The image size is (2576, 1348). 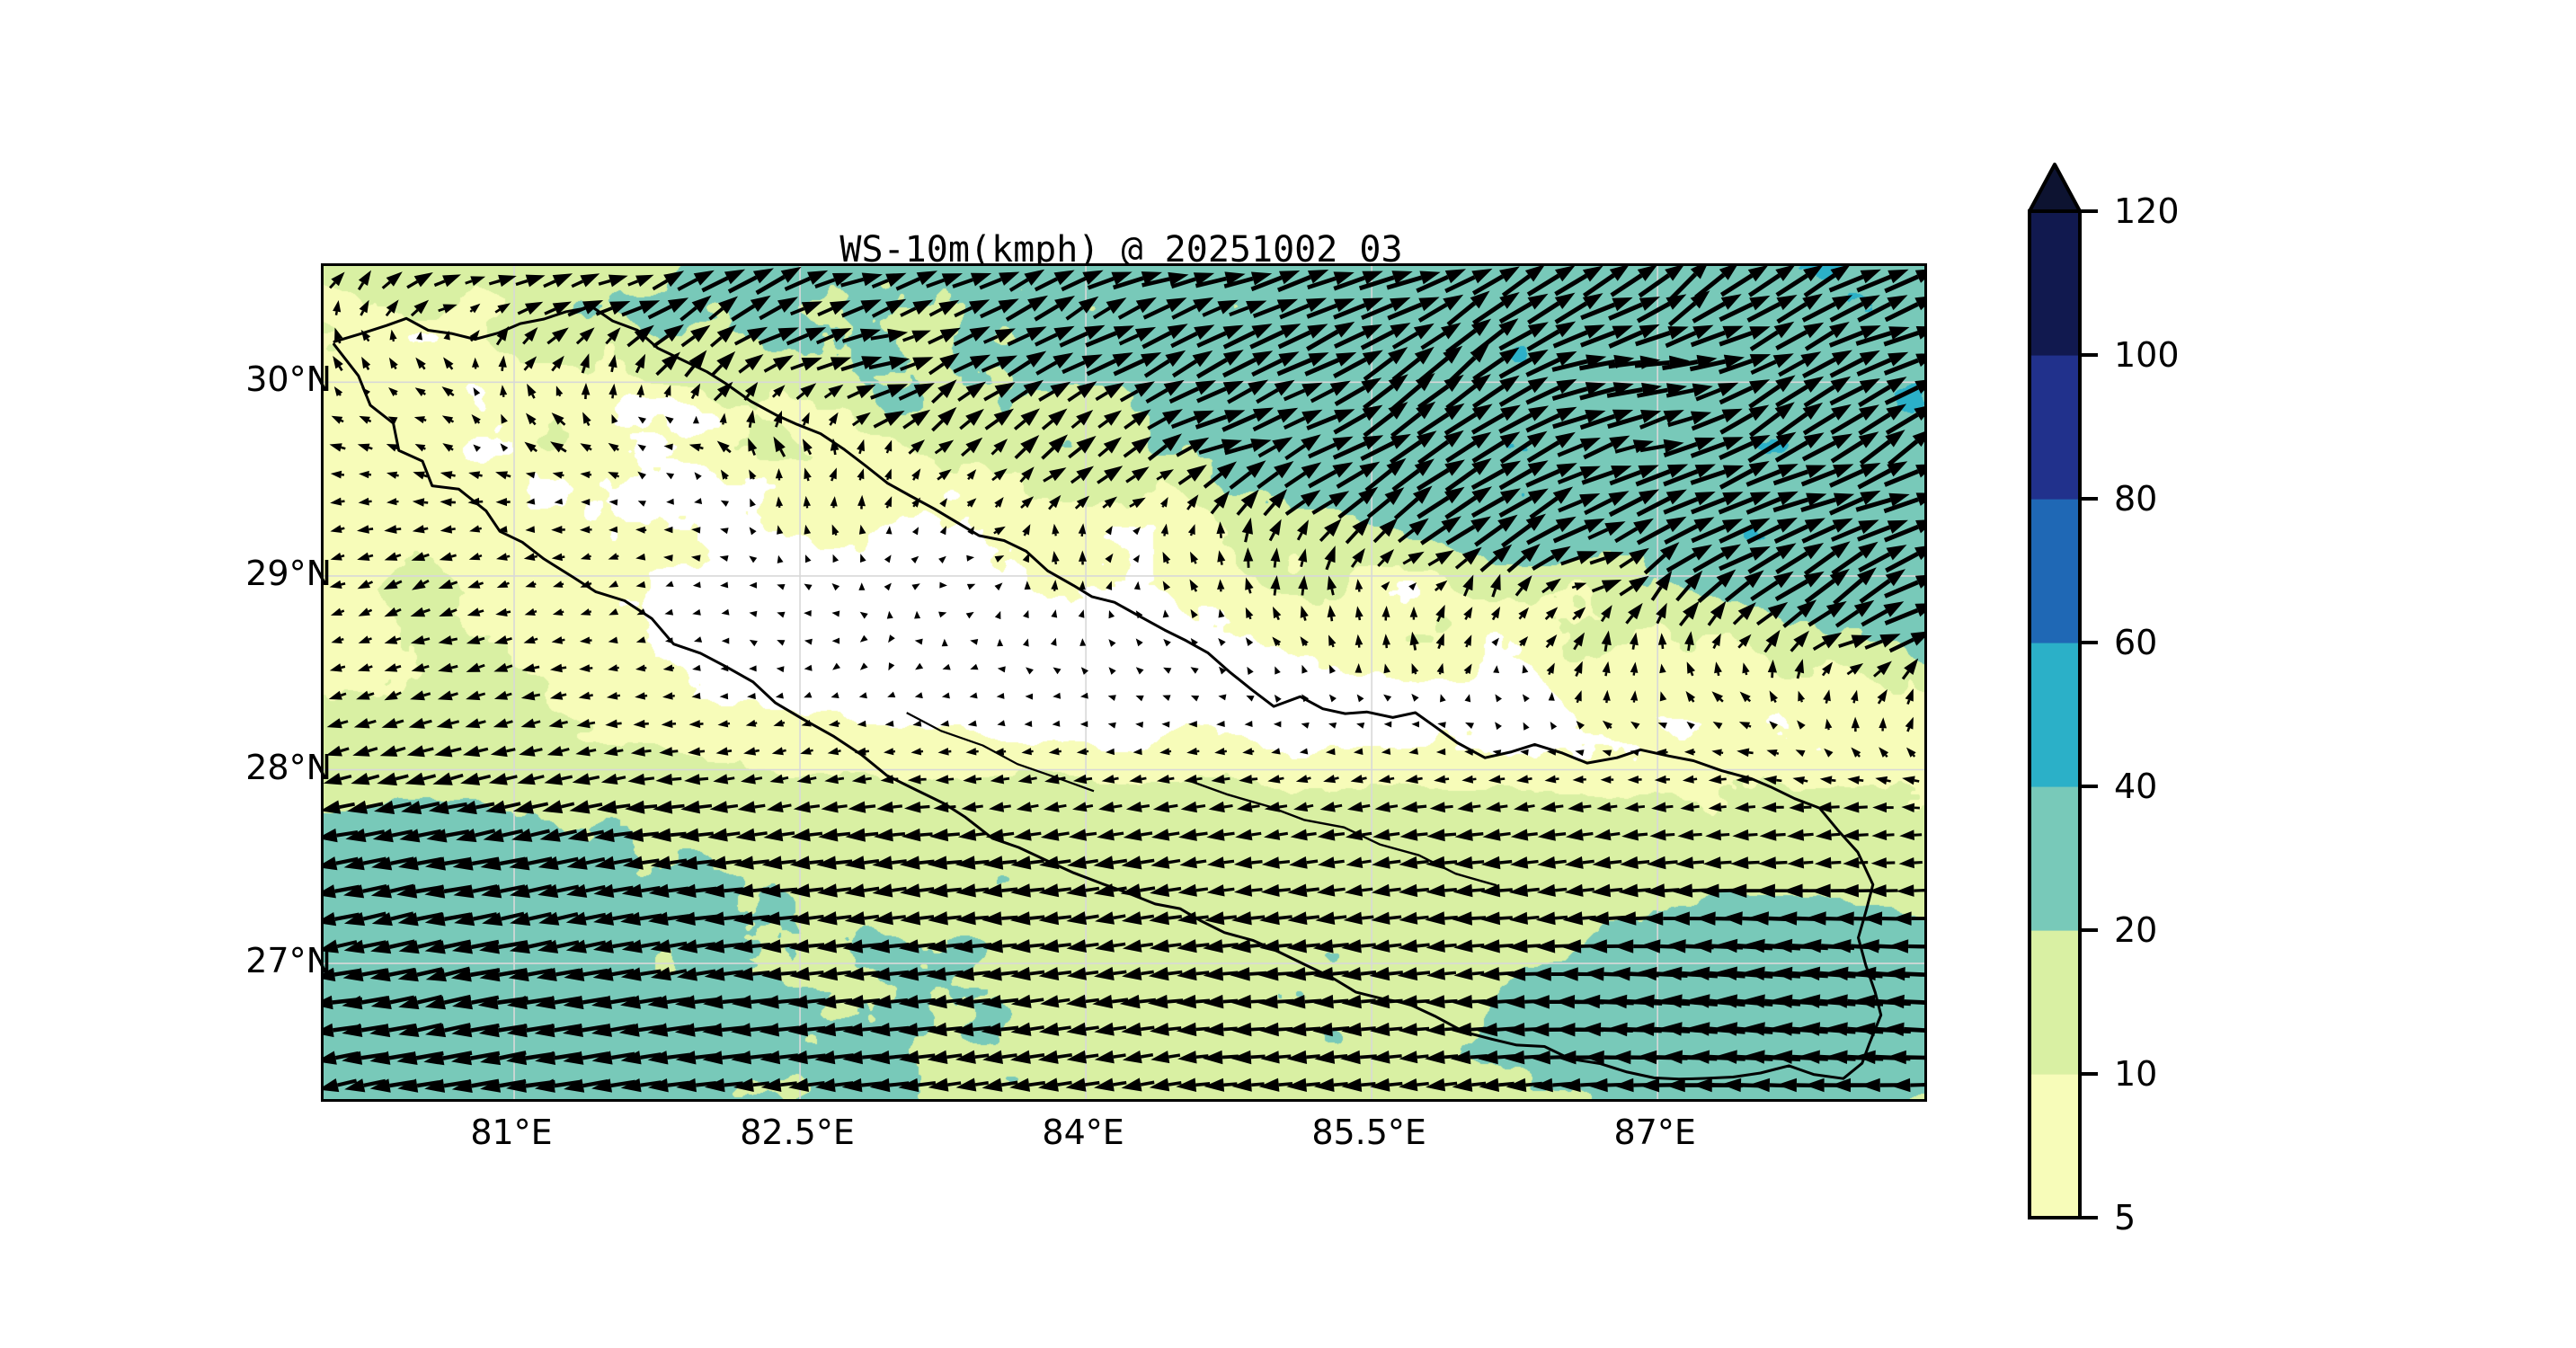 I want to click on y-tick-label-1: 29°N, so click(x=288, y=573).